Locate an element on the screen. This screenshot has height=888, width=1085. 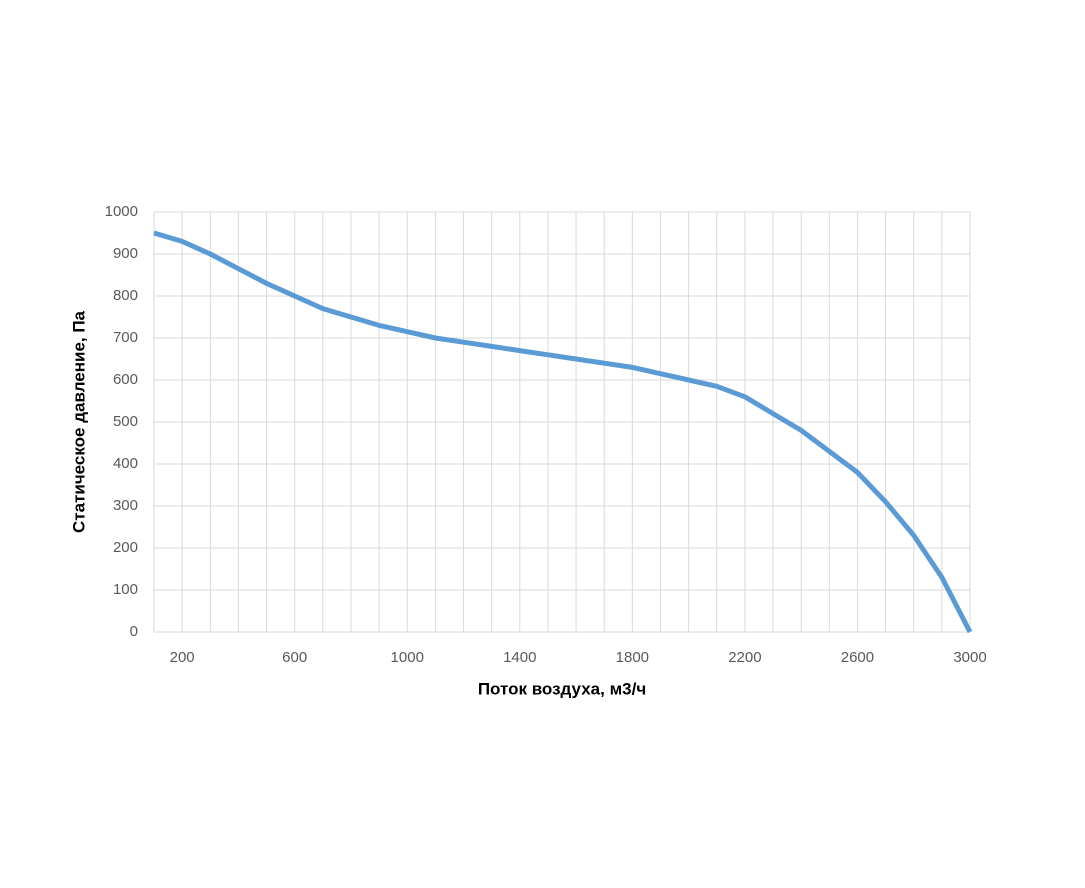
x-tick-label: 1400 is located at coordinates (519, 657).